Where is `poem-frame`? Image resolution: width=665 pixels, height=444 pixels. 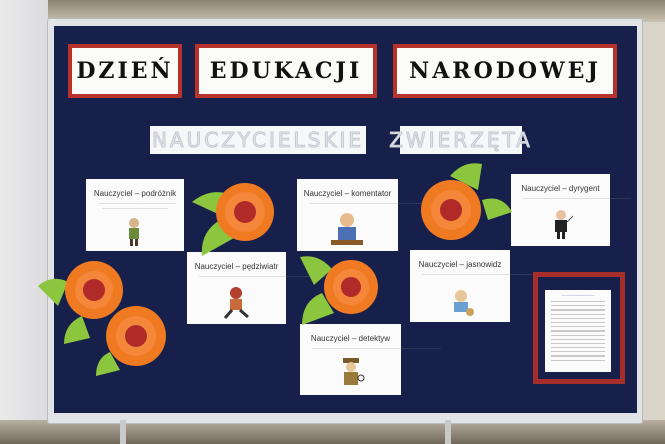 poem-frame is located at coordinates (579, 328).